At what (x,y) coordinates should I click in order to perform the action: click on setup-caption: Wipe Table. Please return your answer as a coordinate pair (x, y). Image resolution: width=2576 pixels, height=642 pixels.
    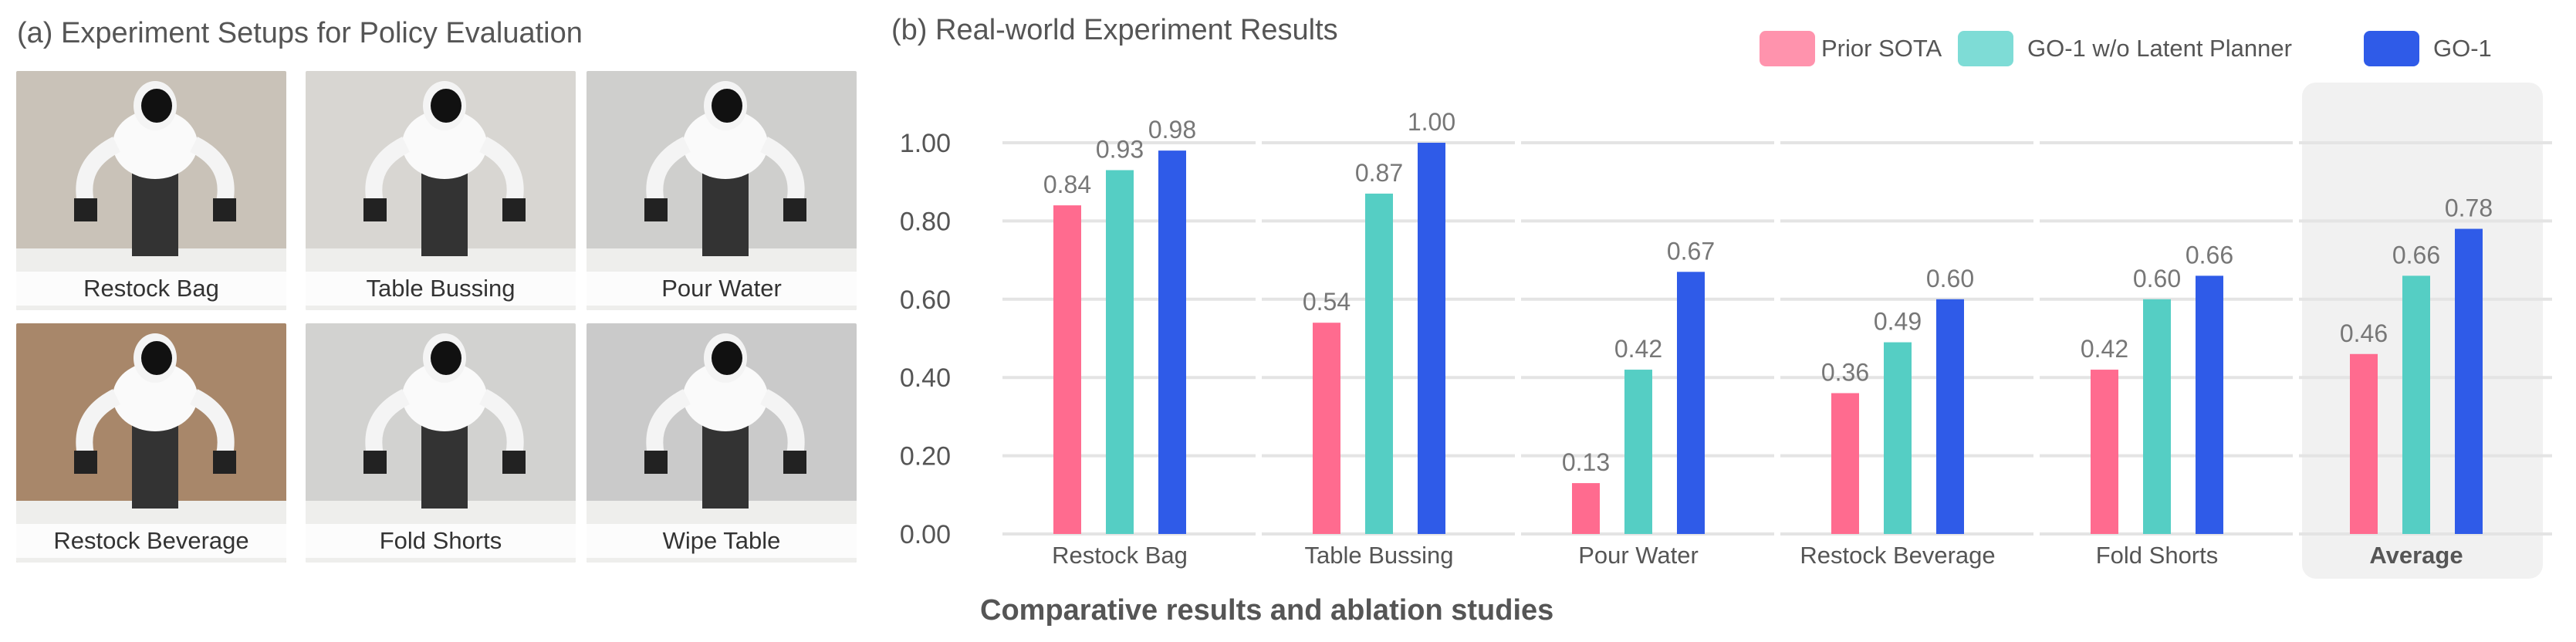
    Looking at the image, I should click on (722, 541).